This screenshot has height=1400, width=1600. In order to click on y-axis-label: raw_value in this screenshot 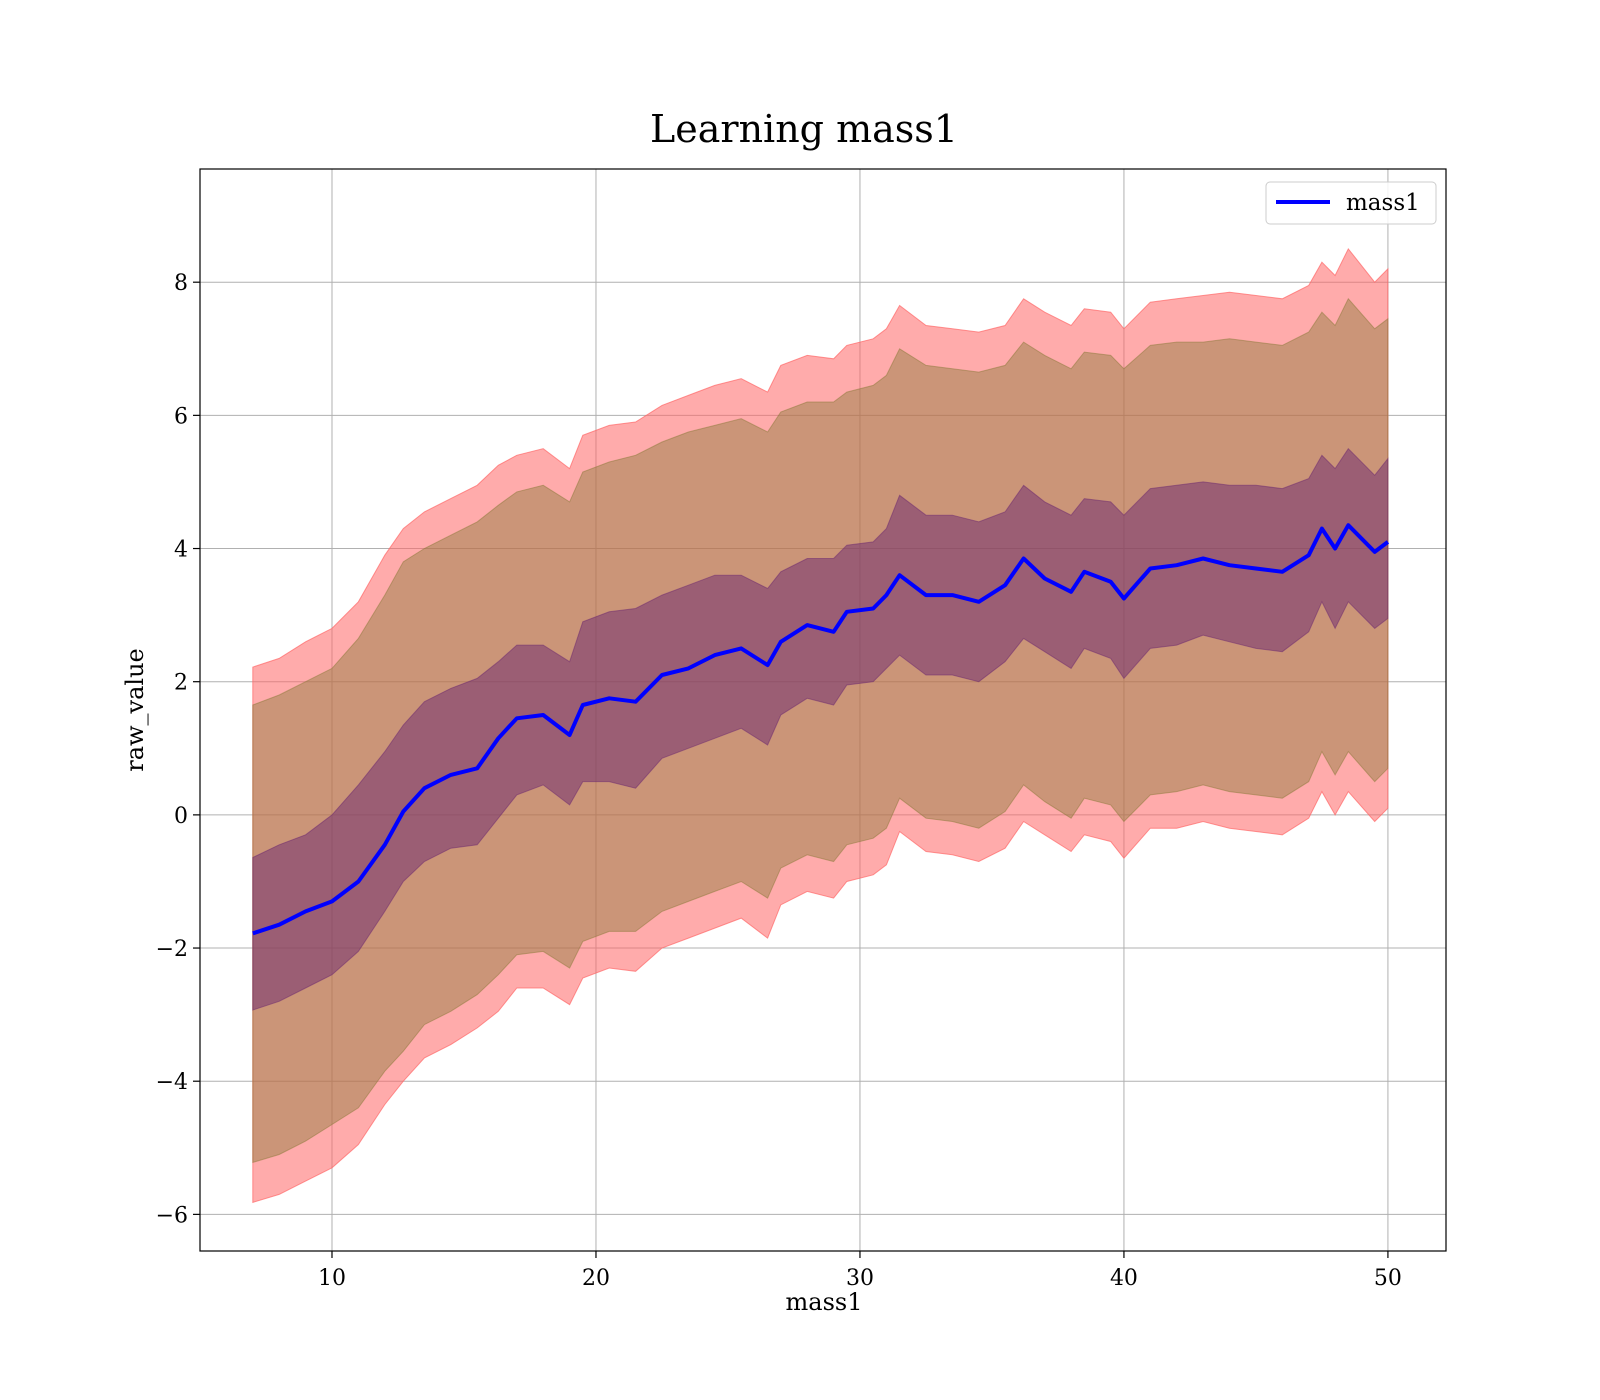, I will do `click(135, 710)`.